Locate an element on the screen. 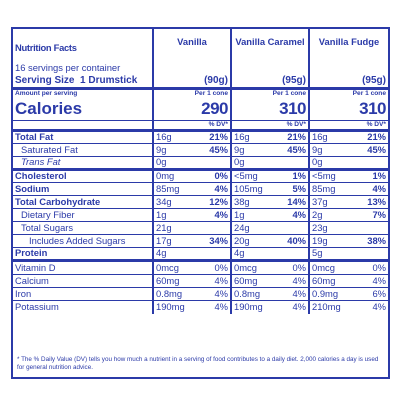  servings-per-container: 16 servings per container is located at coordinates (68, 68).